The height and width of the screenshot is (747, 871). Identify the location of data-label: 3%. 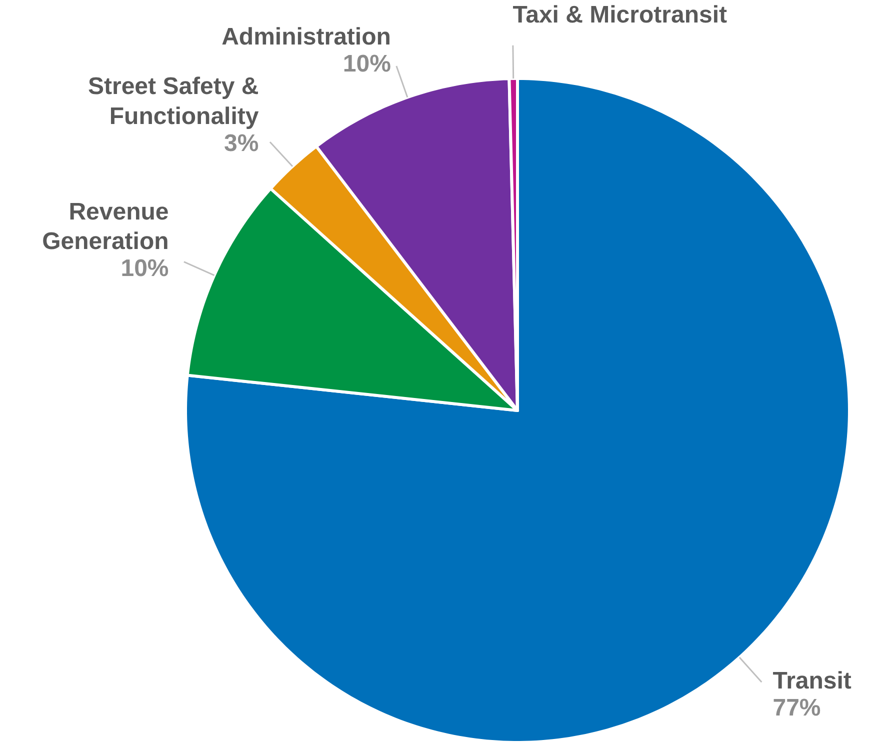
(241, 143).